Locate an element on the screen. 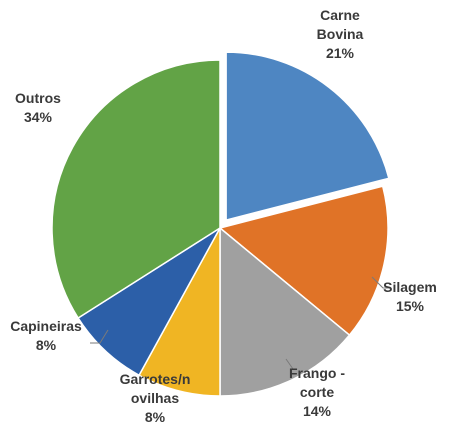 The height and width of the screenshot is (432, 452). slice-label-line: Bovina is located at coordinates (340, 34).